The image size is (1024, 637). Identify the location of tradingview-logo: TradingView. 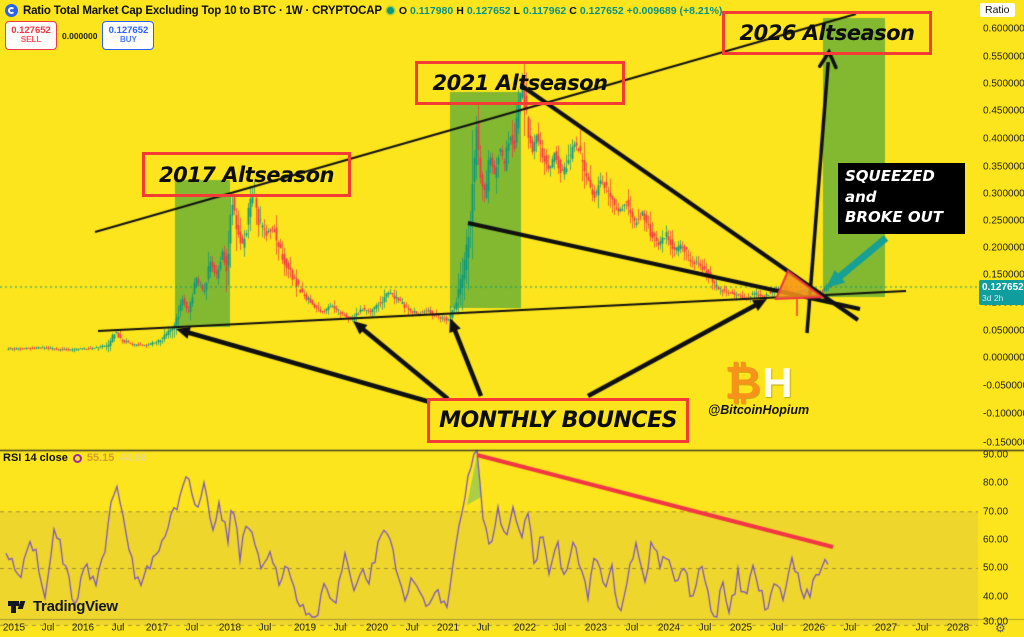
(63, 606).